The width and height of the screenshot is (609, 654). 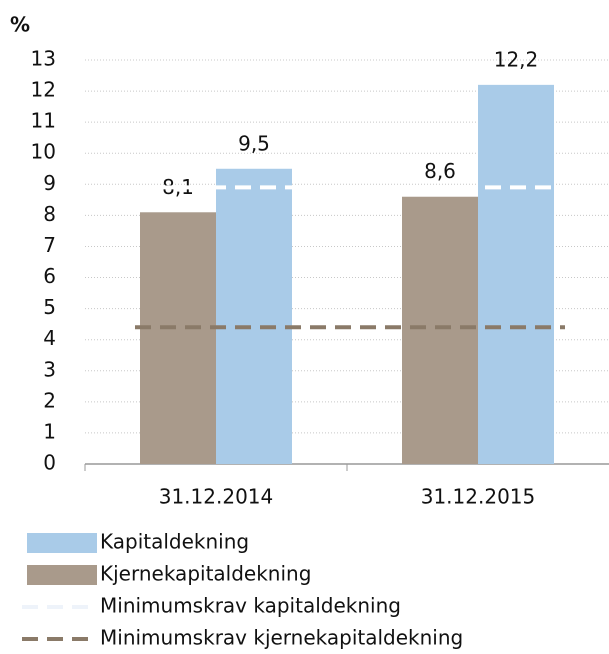 What do you see at coordinates (43, 152) in the screenshot?
I see `y-tick-label: 10` at bounding box center [43, 152].